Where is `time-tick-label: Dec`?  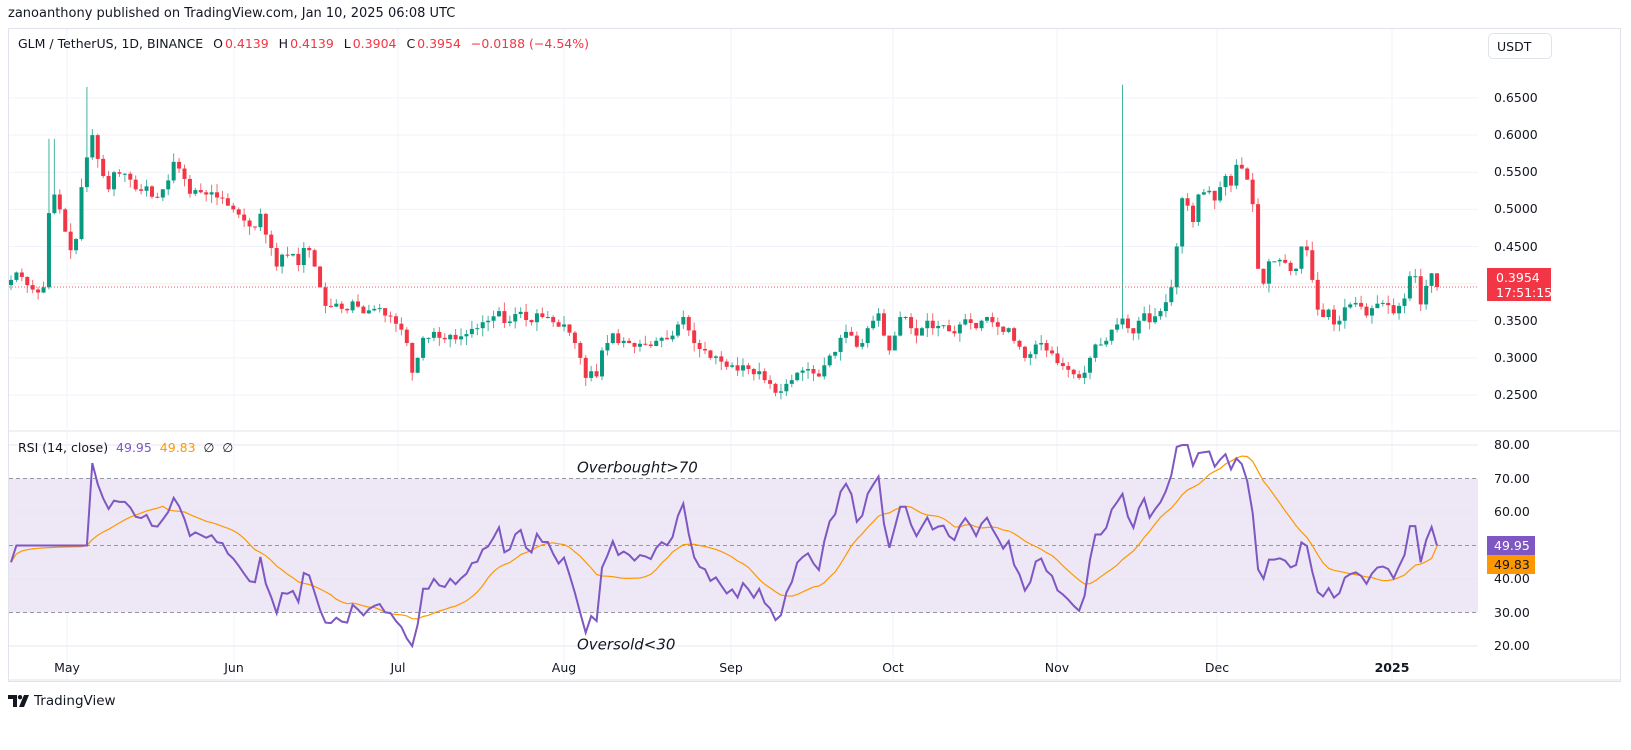 time-tick-label: Dec is located at coordinates (1217, 667).